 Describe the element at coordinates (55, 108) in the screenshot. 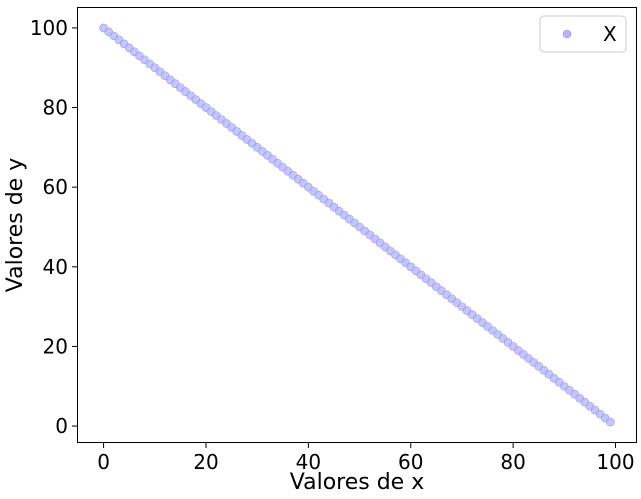

I see `y-tick-label: 80` at that location.